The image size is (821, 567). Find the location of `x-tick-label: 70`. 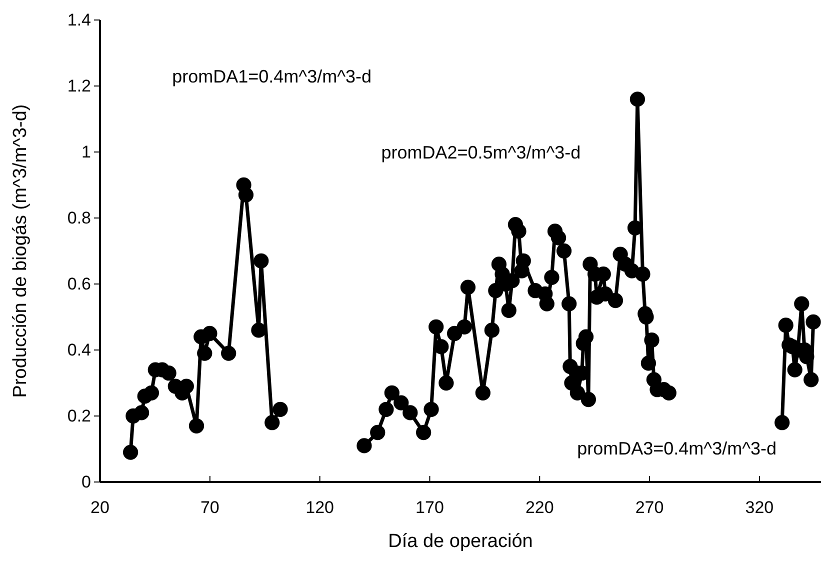

x-tick-label: 70 is located at coordinates (210, 508).